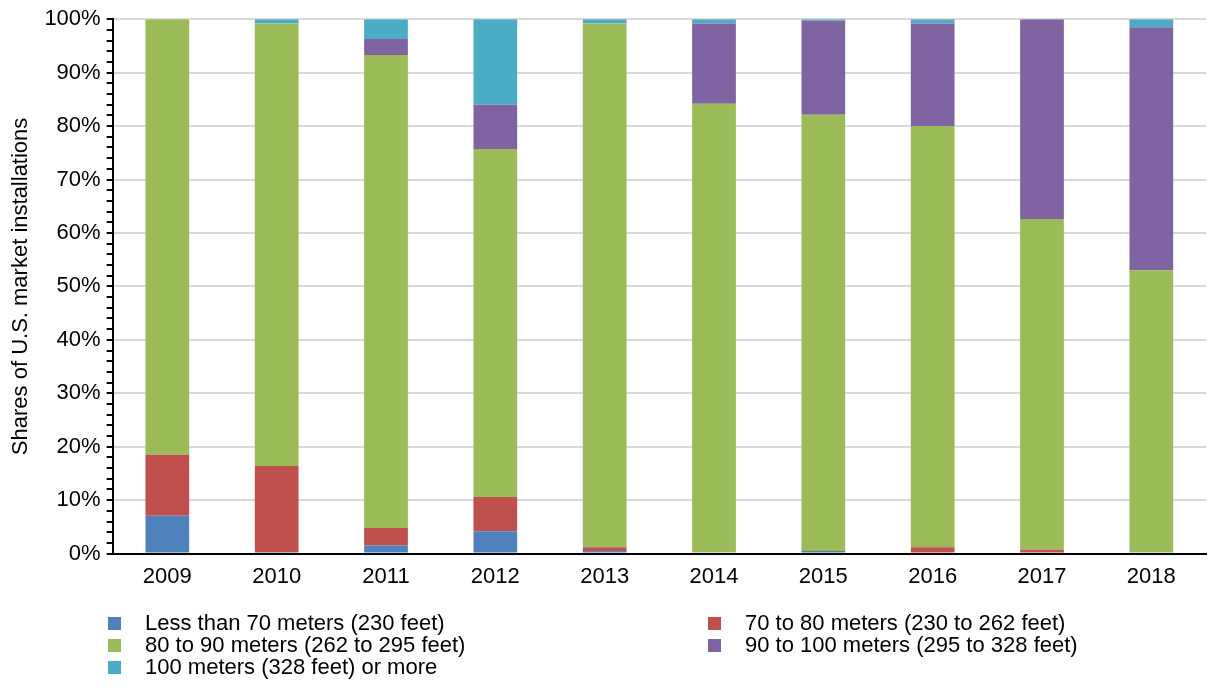  I want to click on y-tick-label: 0%, so click(84, 552).